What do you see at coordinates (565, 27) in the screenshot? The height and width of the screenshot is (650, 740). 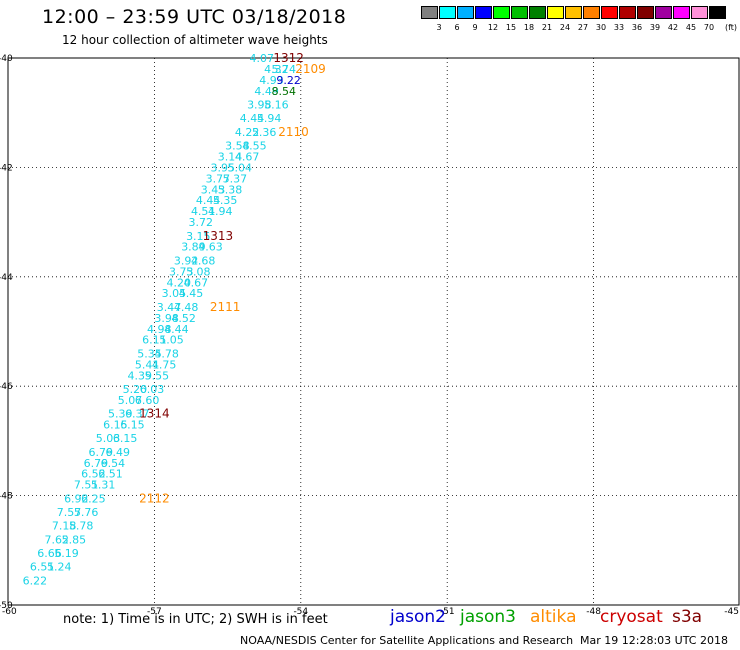 I see `legend-label: 24` at bounding box center [565, 27].